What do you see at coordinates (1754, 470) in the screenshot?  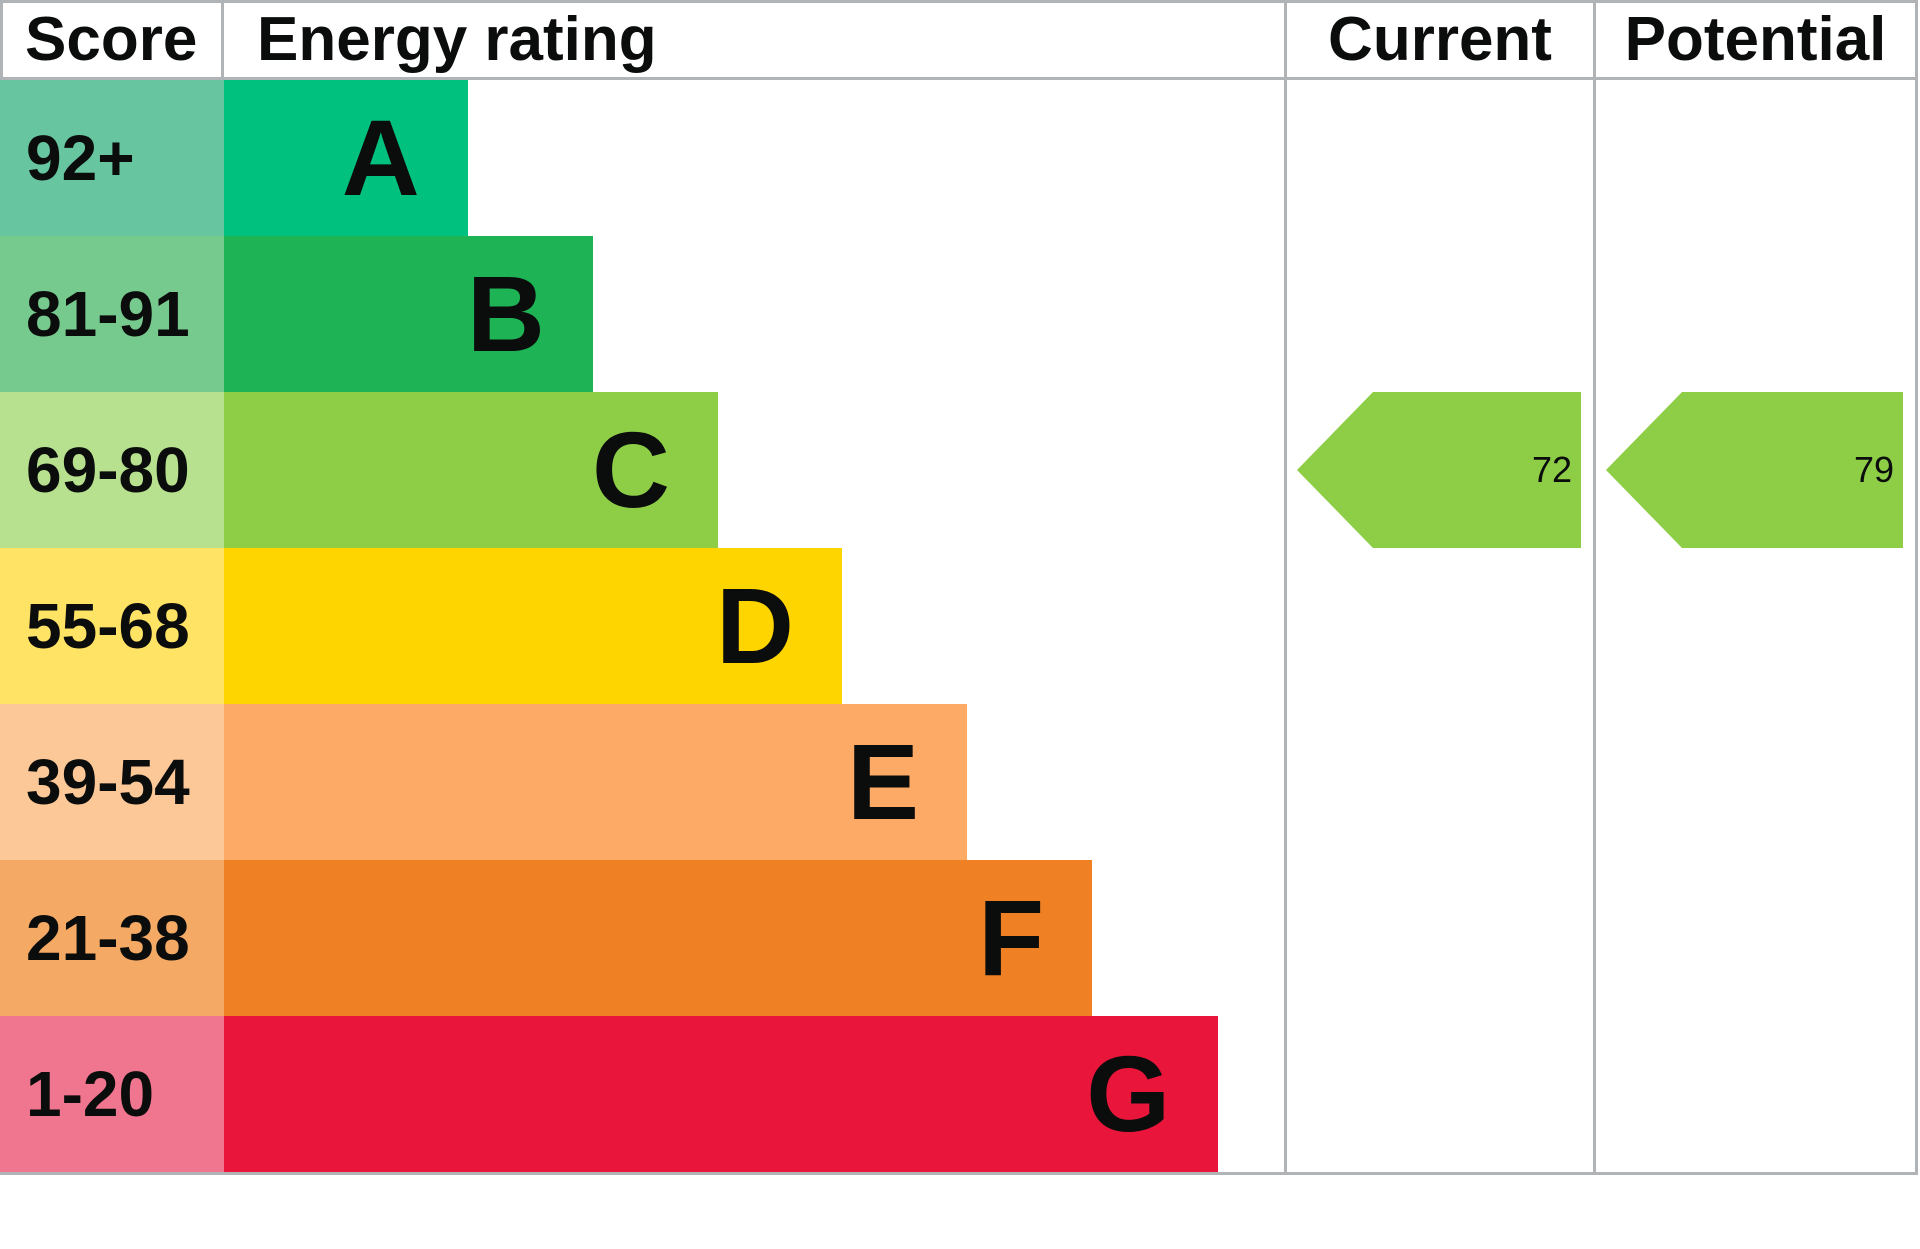 I see `potential-rating-arrow: 79` at bounding box center [1754, 470].